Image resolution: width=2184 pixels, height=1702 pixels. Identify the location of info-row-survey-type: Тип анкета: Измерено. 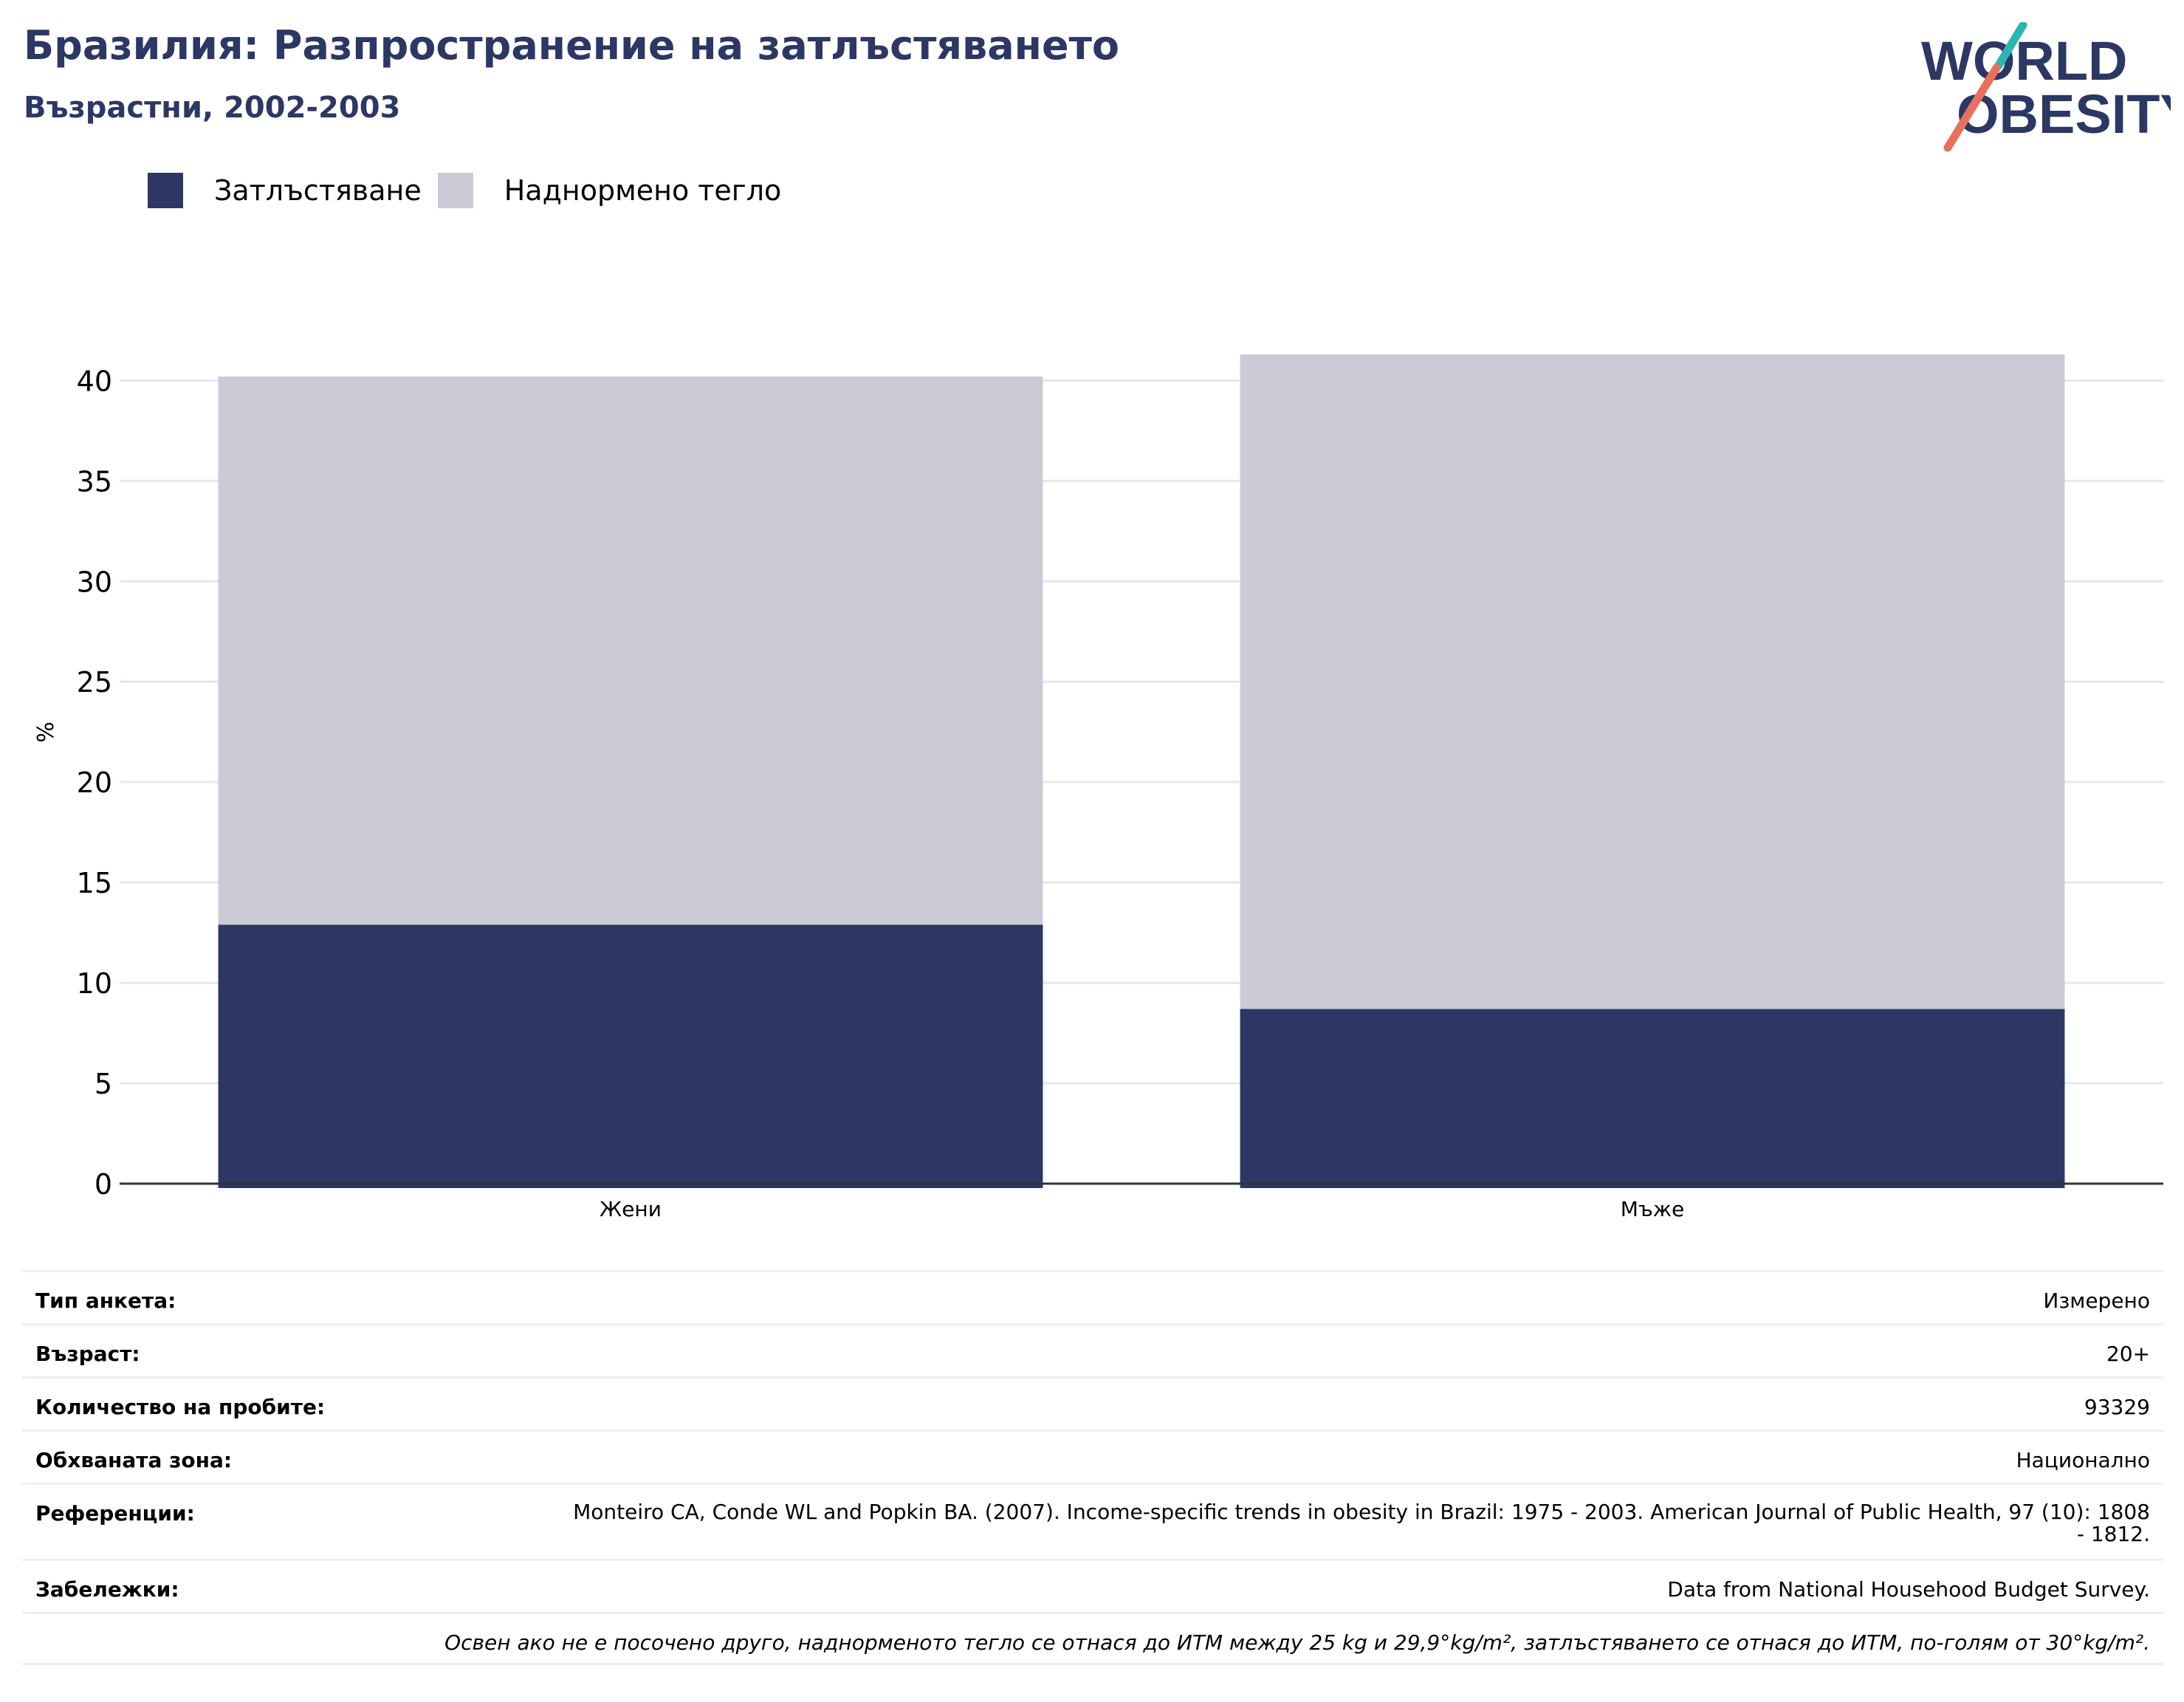
(1093, 1296).